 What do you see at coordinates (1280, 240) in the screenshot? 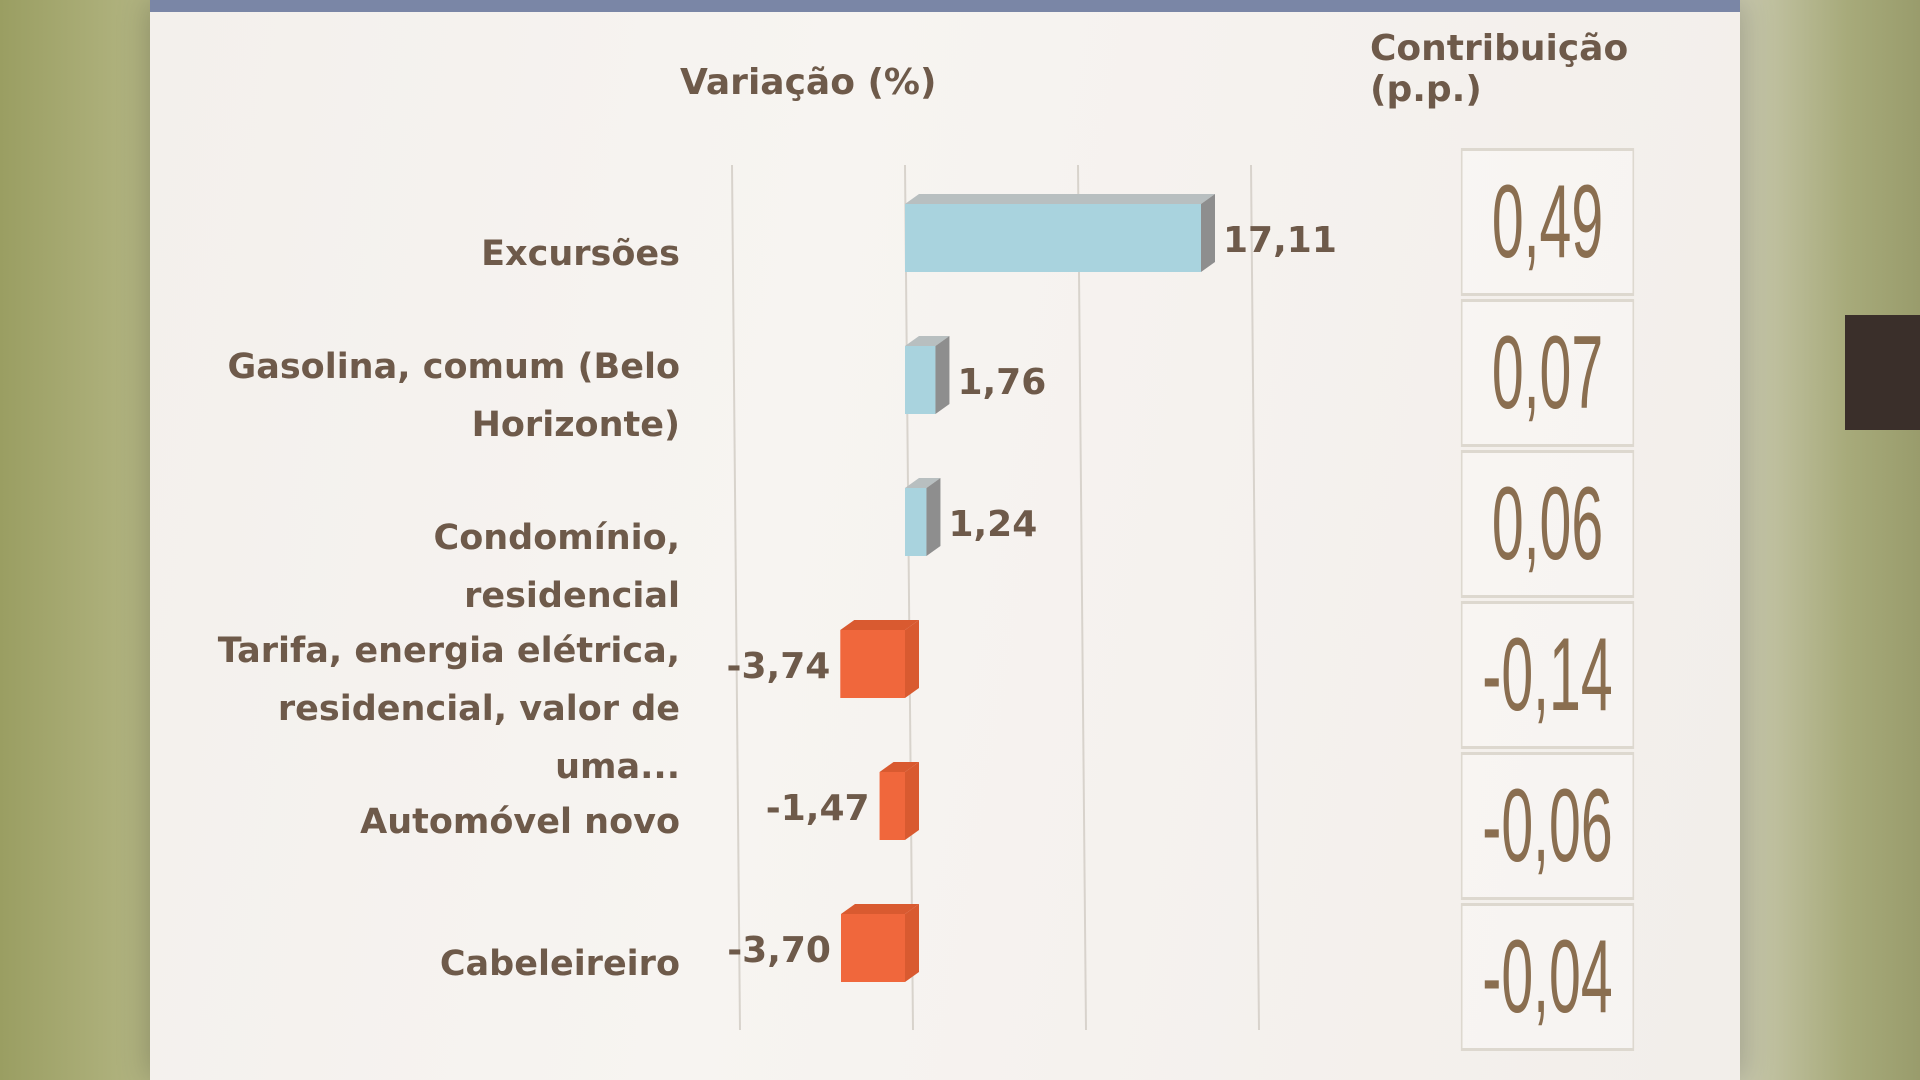
I see `data-label: 17,11` at bounding box center [1280, 240].